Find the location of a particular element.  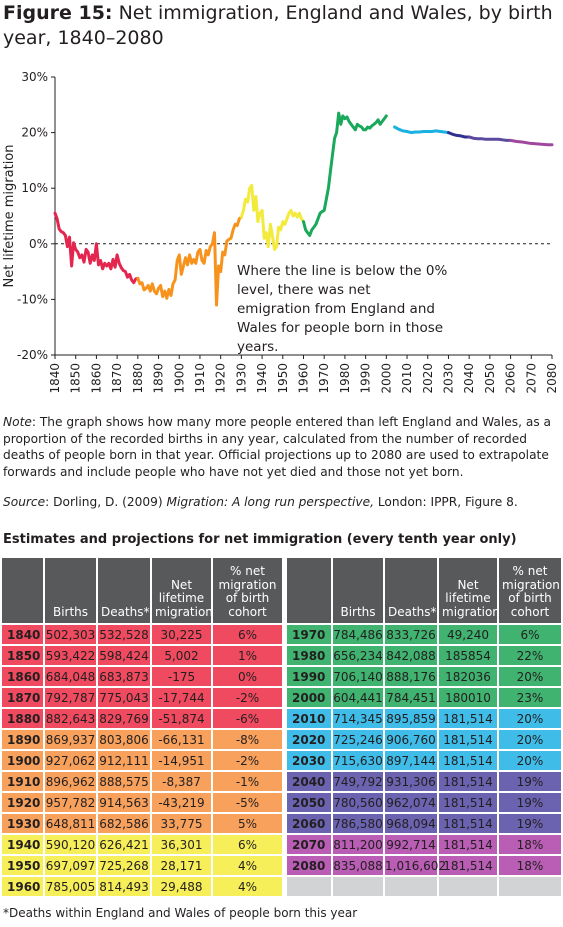

table-row: 2010 714,345 895,859 181,514 20% is located at coordinates (424, 718).